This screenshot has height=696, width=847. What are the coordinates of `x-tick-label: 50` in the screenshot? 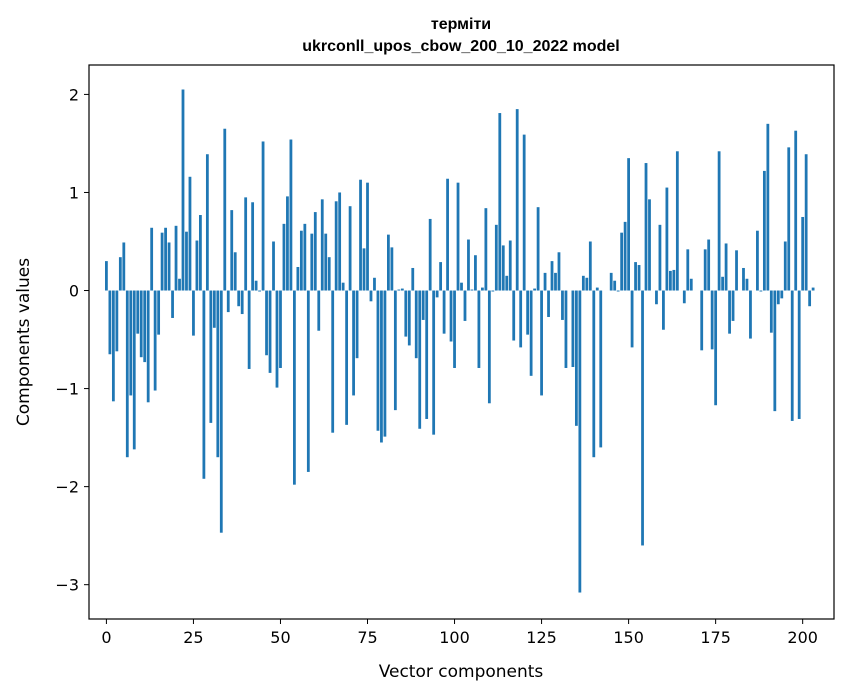 It's located at (280, 637).